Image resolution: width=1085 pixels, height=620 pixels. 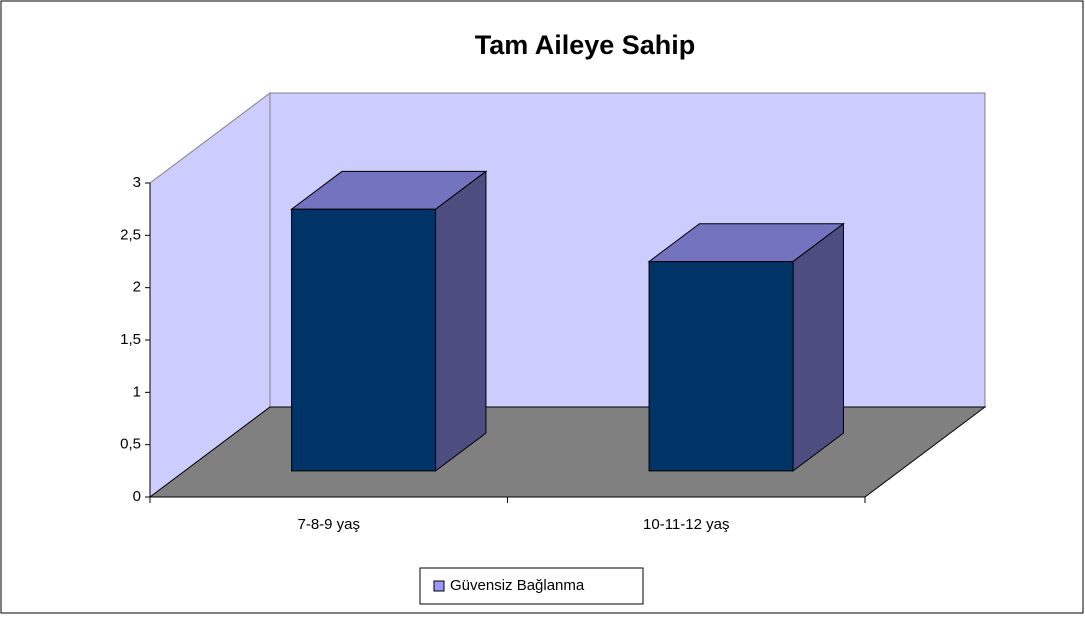 I want to click on y-tick-label: 1, so click(x=137, y=391).